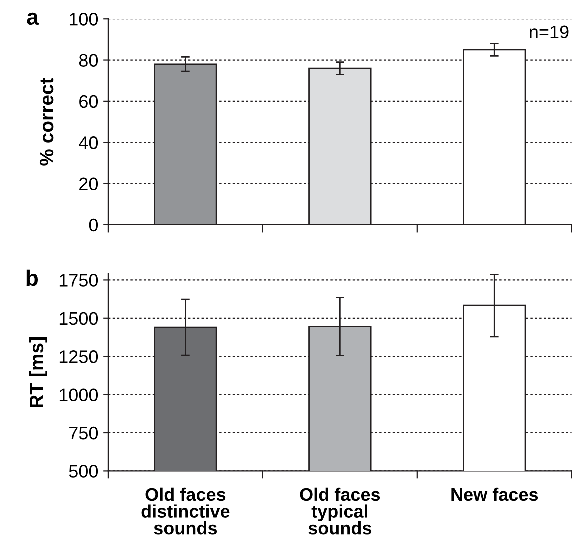 This screenshot has height=546, width=580. Describe the element at coordinates (495, 495) in the screenshot. I see `x-tick-label: New faces` at that location.